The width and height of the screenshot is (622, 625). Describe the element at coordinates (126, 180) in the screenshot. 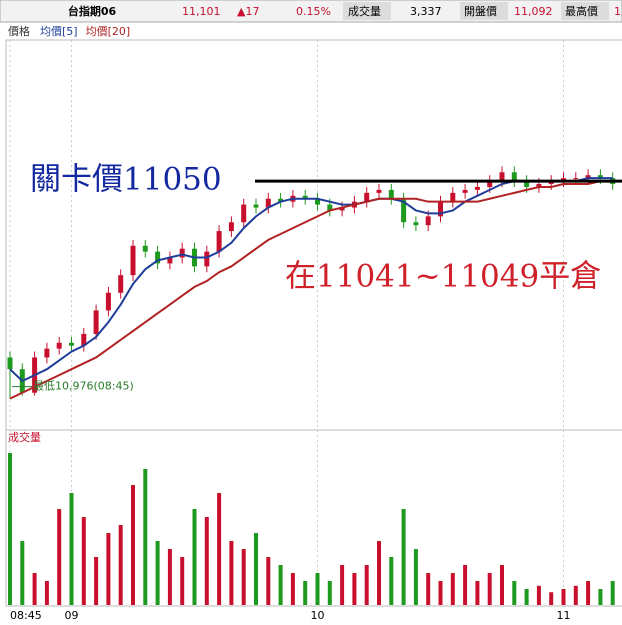

I see `annotation: 關卡價11050` at that location.